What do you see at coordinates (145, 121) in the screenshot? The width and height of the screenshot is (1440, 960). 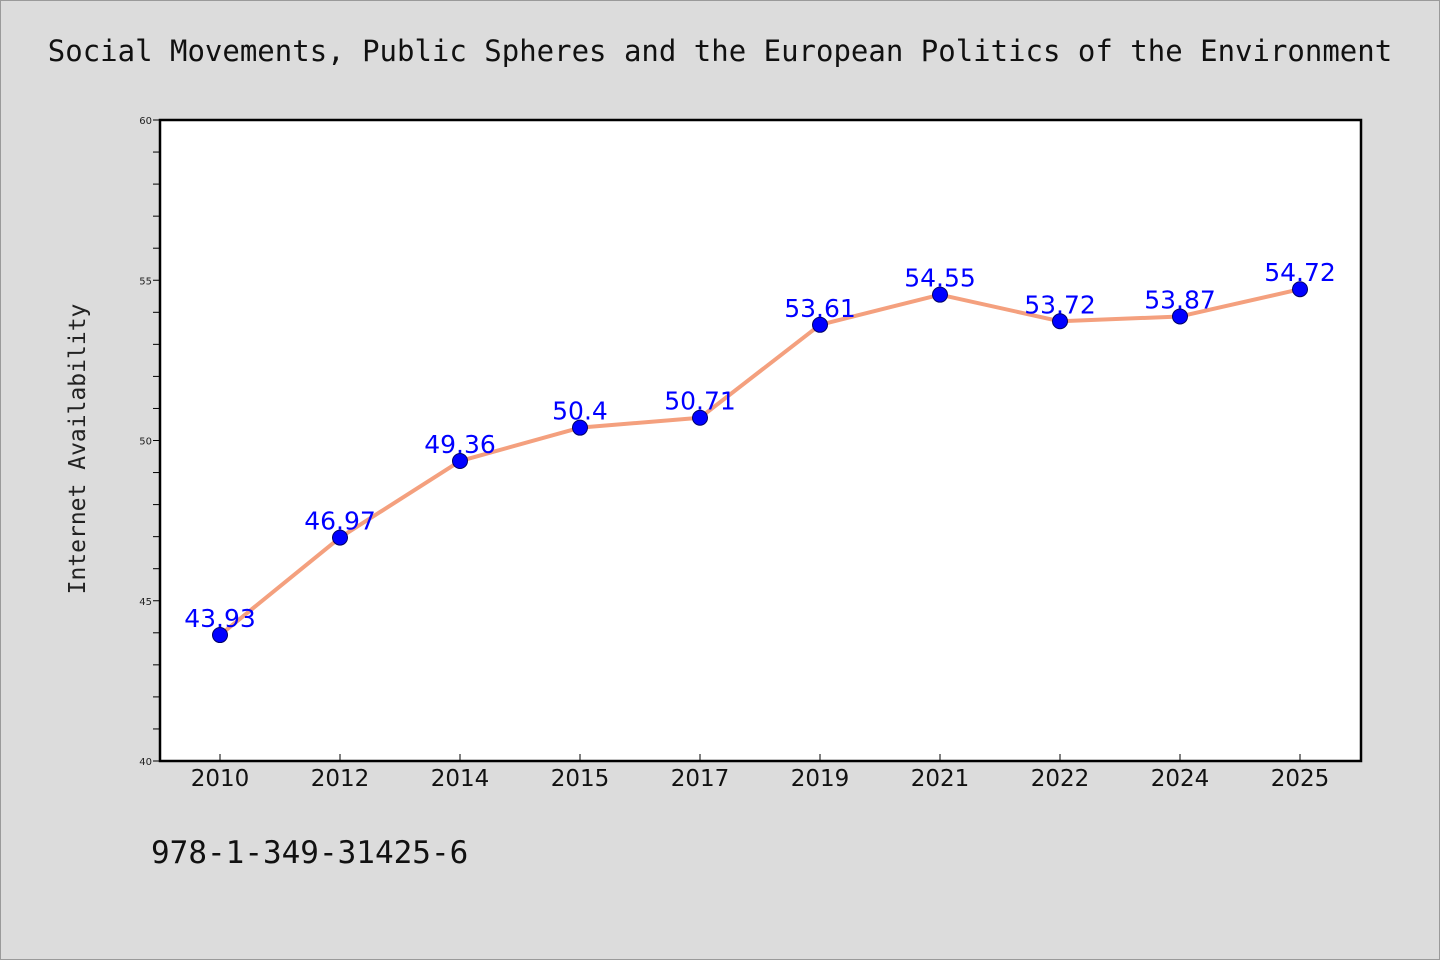 I see `y-tick-label: 60` at bounding box center [145, 121].